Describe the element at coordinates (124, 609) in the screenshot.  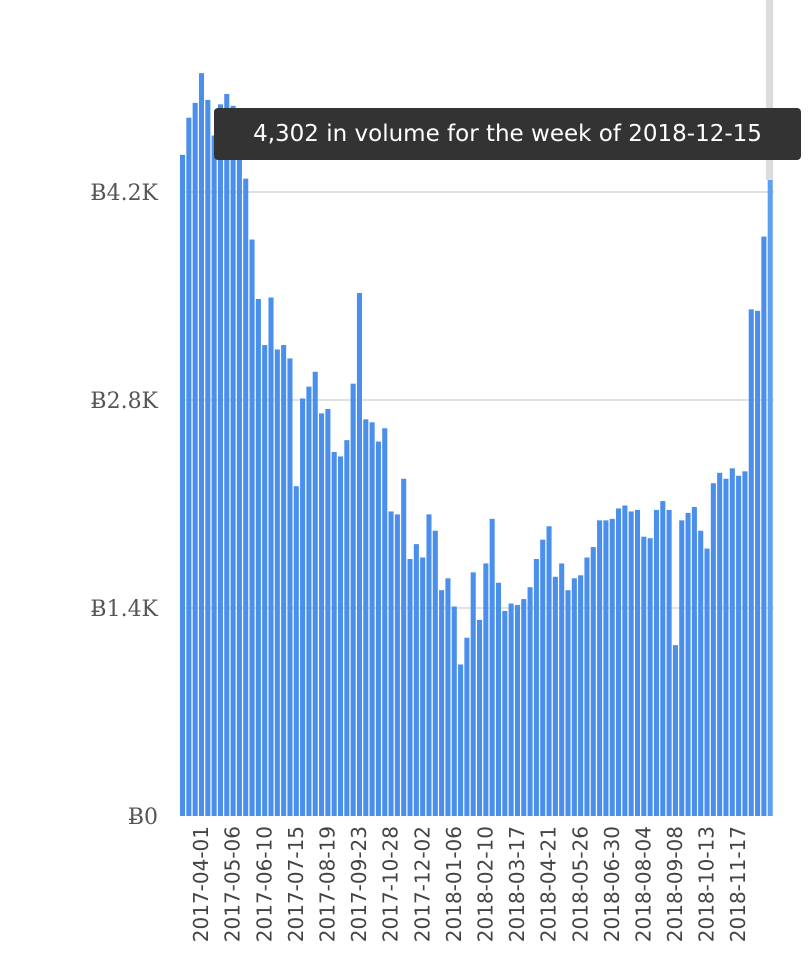
I see `y-tick-label: Ƀ1.4K` at that location.